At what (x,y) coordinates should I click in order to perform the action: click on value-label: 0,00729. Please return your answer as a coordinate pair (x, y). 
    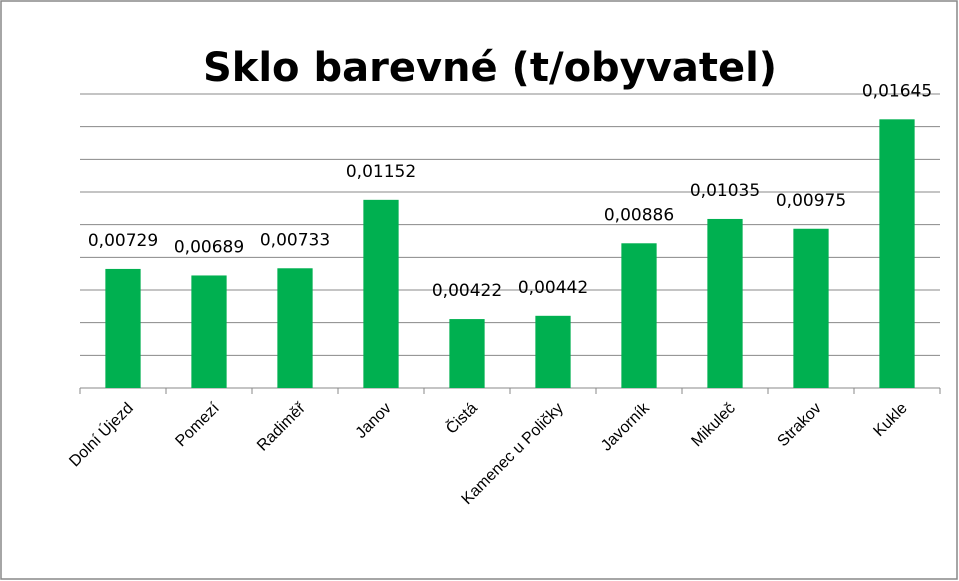
    Looking at the image, I should click on (123, 241).